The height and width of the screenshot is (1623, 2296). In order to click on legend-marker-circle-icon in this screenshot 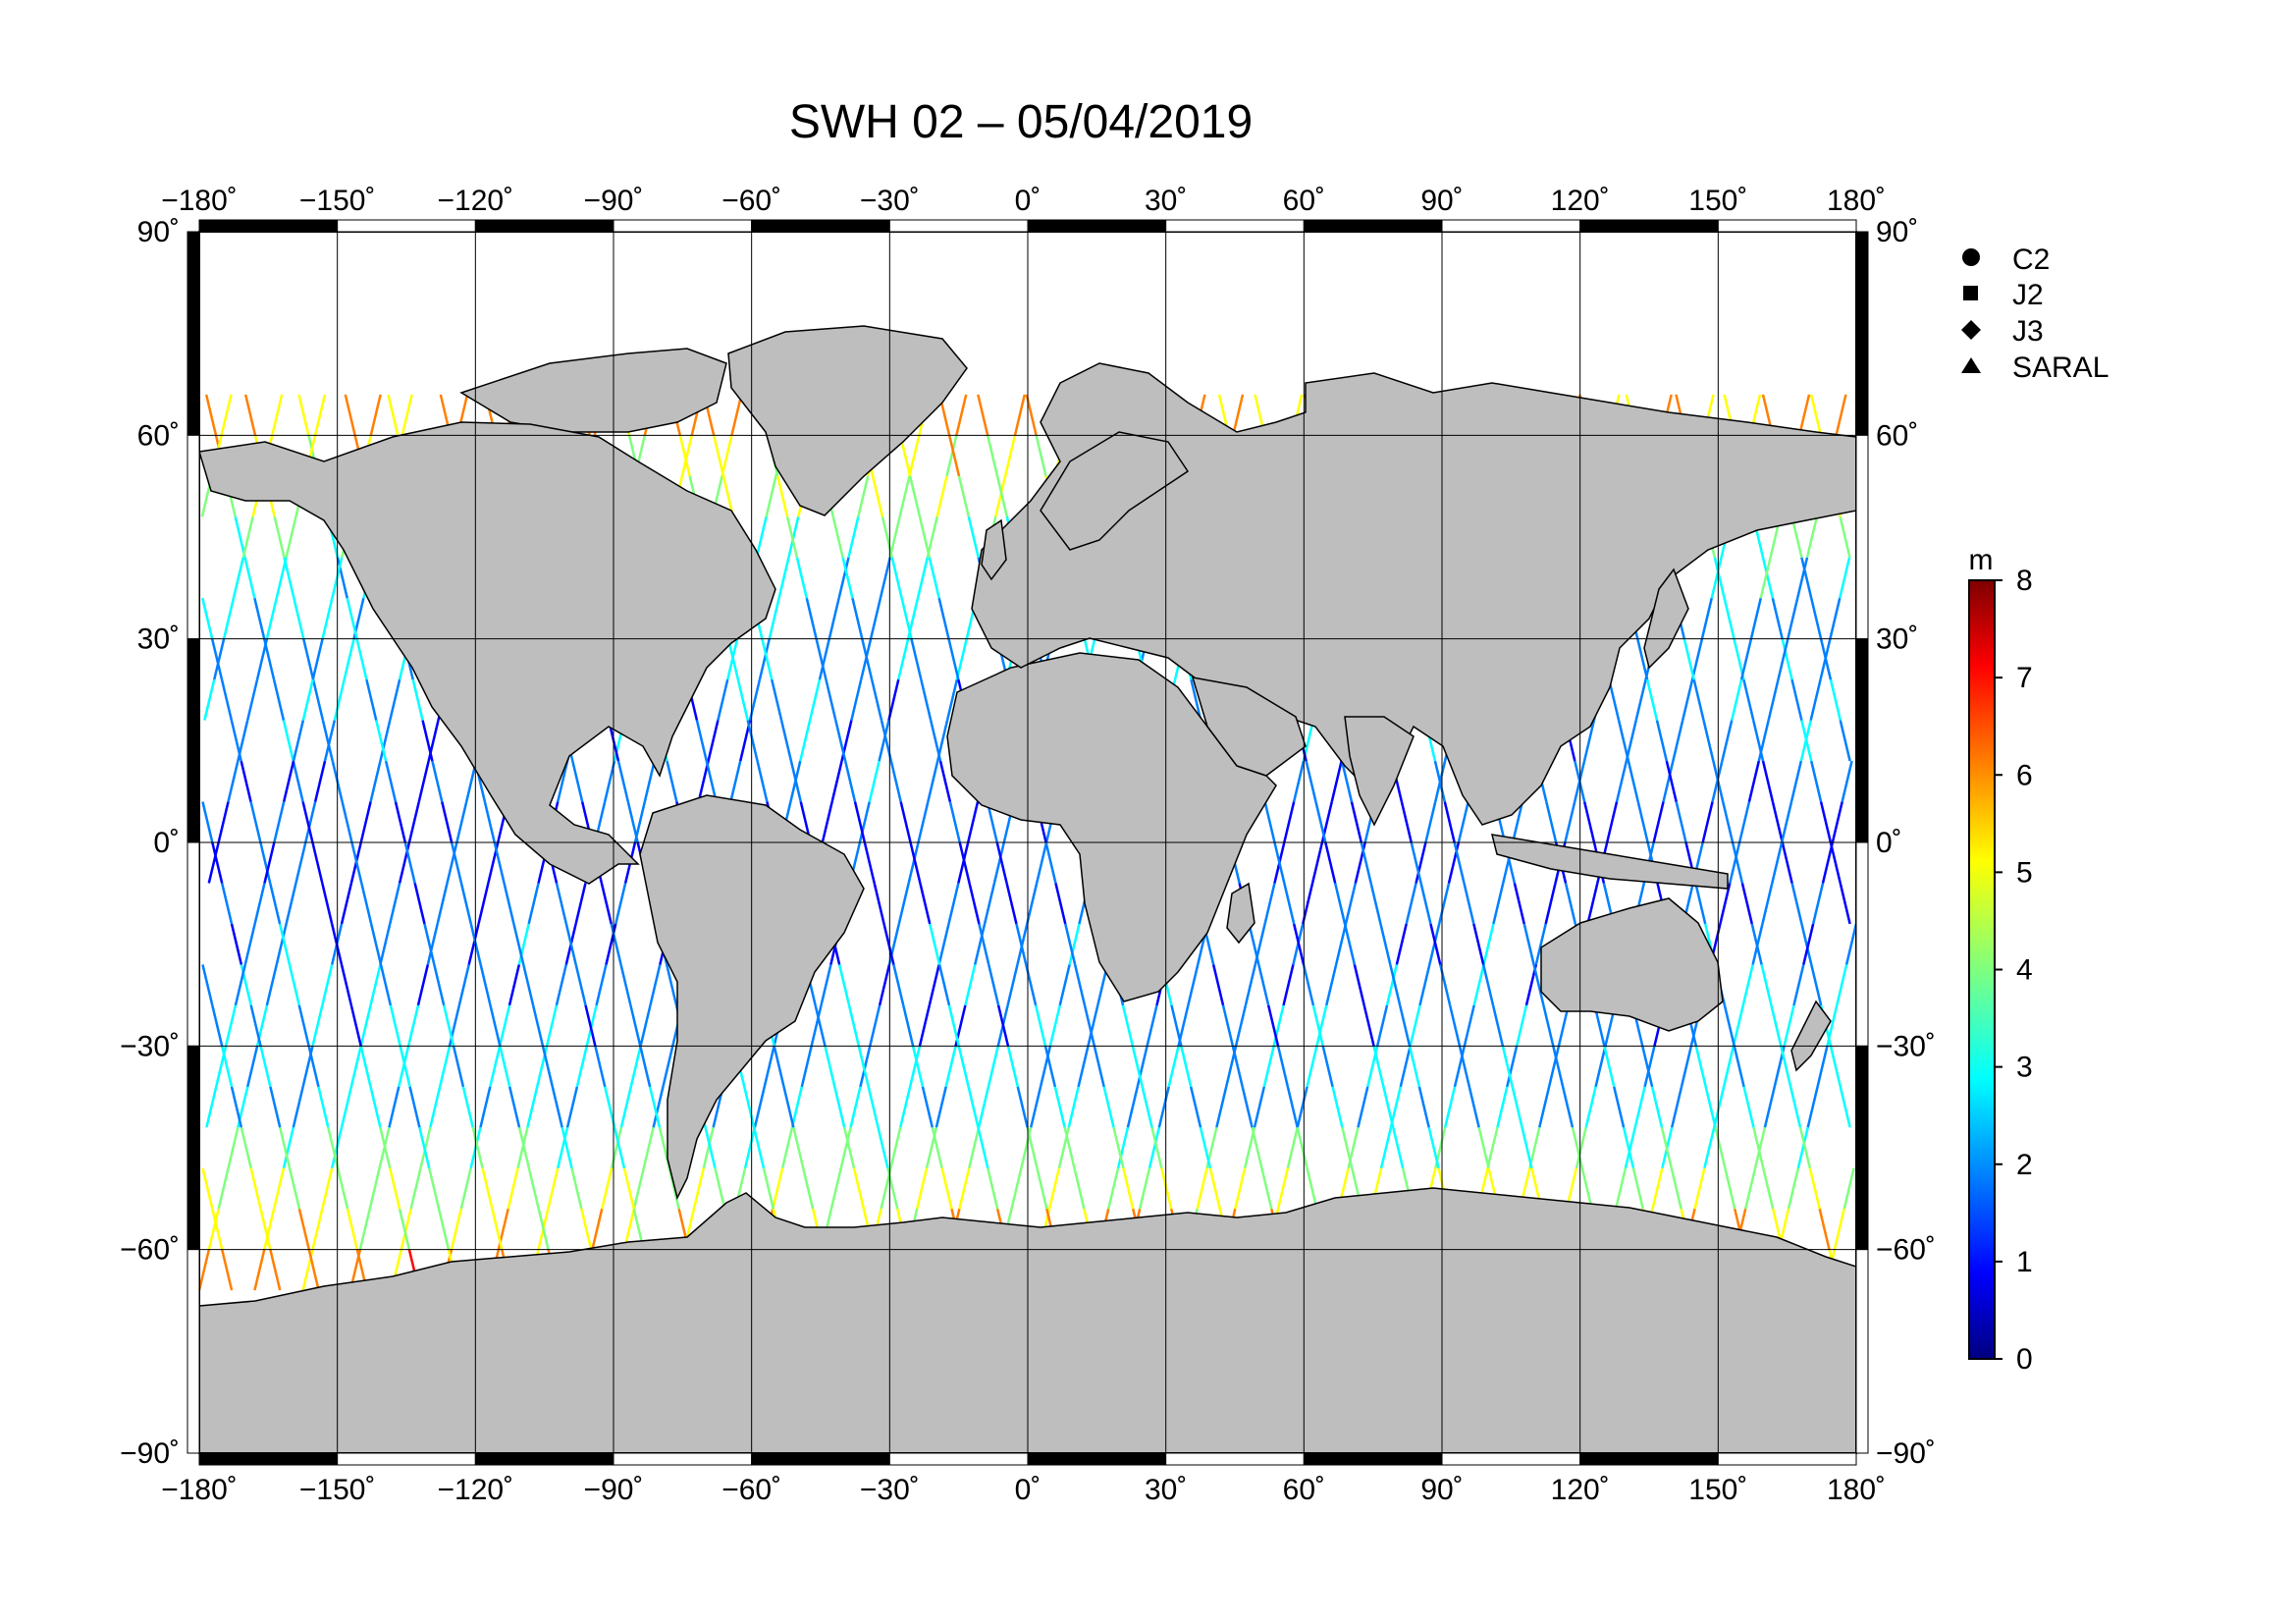, I will do `click(1971, 257)`.